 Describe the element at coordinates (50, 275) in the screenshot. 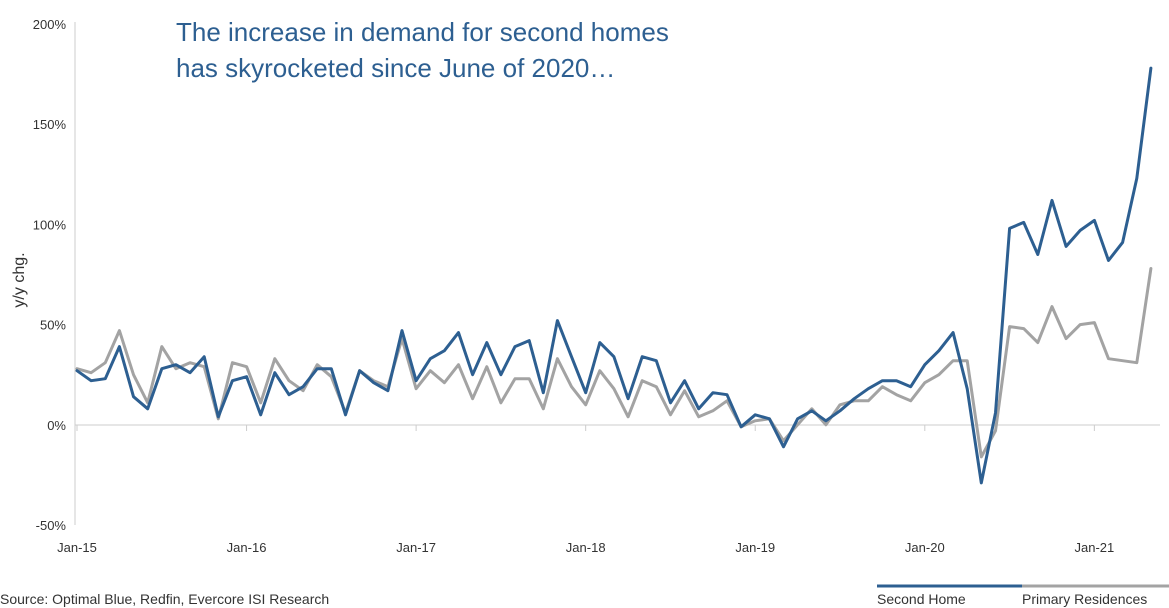

I see `y-axis-ticks: -50% 0% 50% 100% 150% 200%` at that location.